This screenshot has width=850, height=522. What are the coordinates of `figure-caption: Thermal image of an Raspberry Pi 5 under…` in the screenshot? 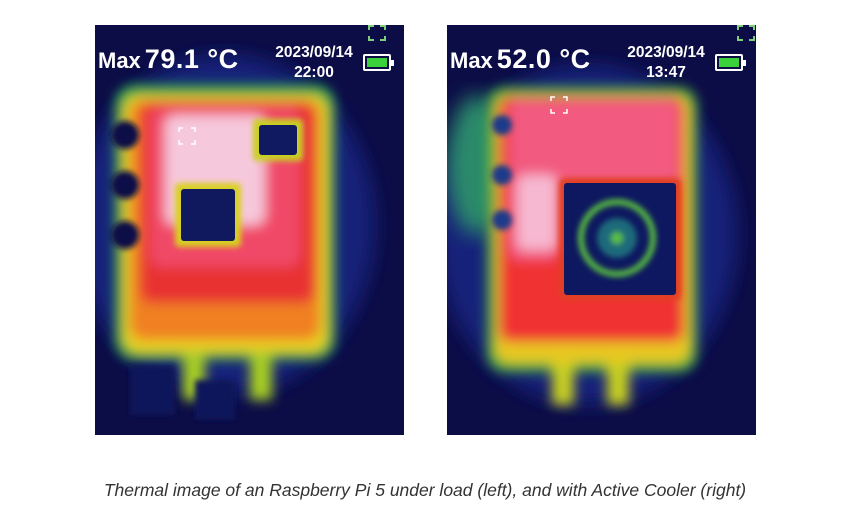 It's located at (425, 490).